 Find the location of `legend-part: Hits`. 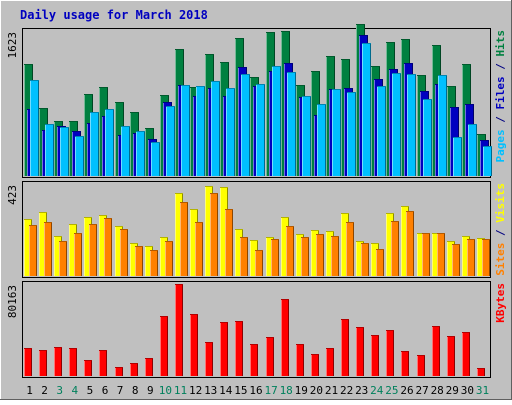

legend-part: Hits is located at coordinates (500, 43).